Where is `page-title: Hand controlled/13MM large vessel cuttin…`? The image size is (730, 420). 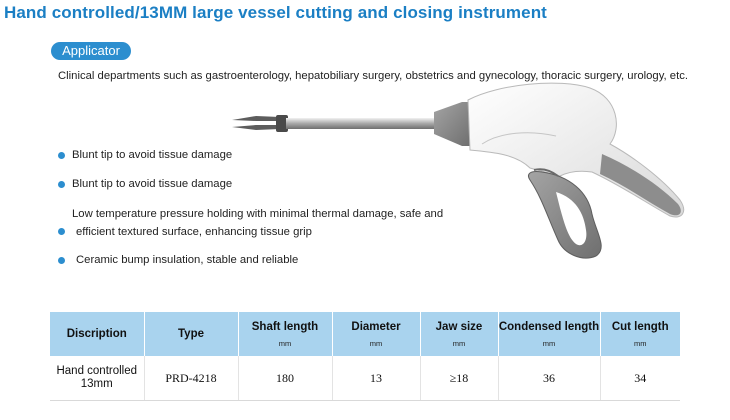
page-title: Hand controlled/13MM large vessel cuttin… is located at coordinates (275, 12).